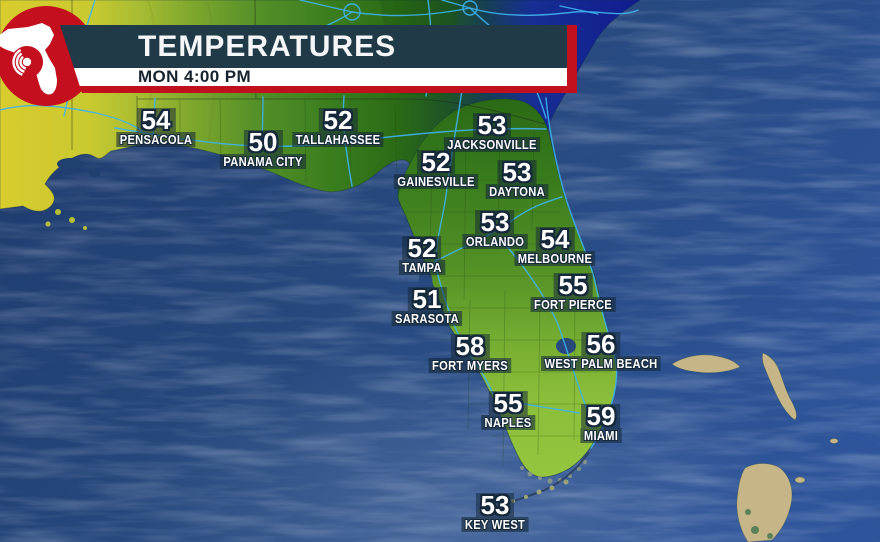 The height and width of the screenshot is (542, 880). I want to click on bahamas-islands, so click(755, 447).